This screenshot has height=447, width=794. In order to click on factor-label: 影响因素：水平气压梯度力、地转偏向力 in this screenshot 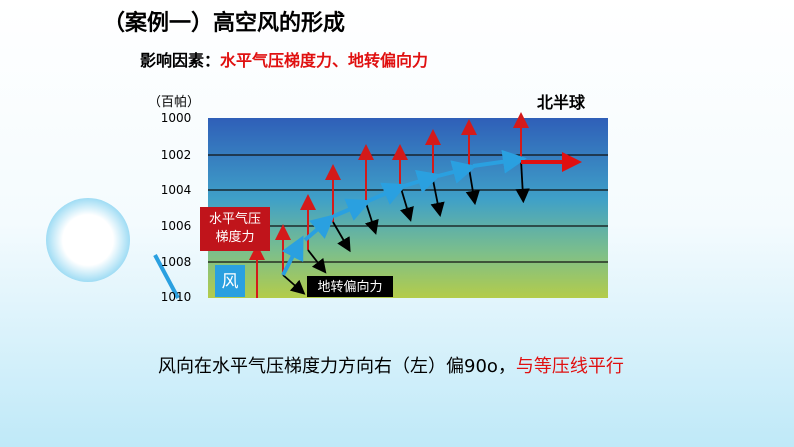, I will do `click(284, 60)`.